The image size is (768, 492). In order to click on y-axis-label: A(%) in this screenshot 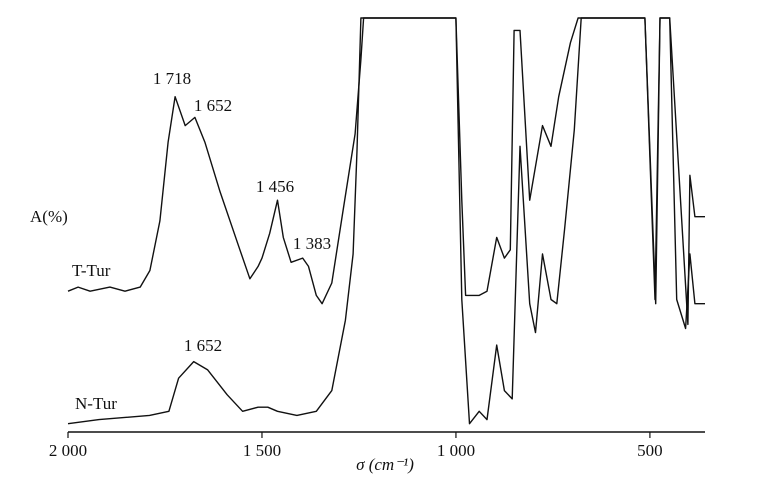, I will do `click(49, 216)`.